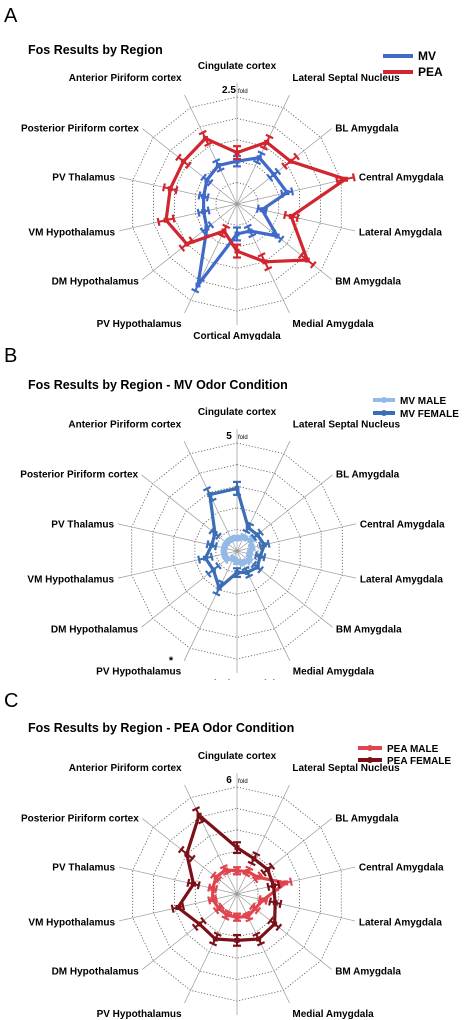  Describe the element at coordinates (71, 232) in the screenshot. I see `category-label: VM Hypothalamus` at that location.